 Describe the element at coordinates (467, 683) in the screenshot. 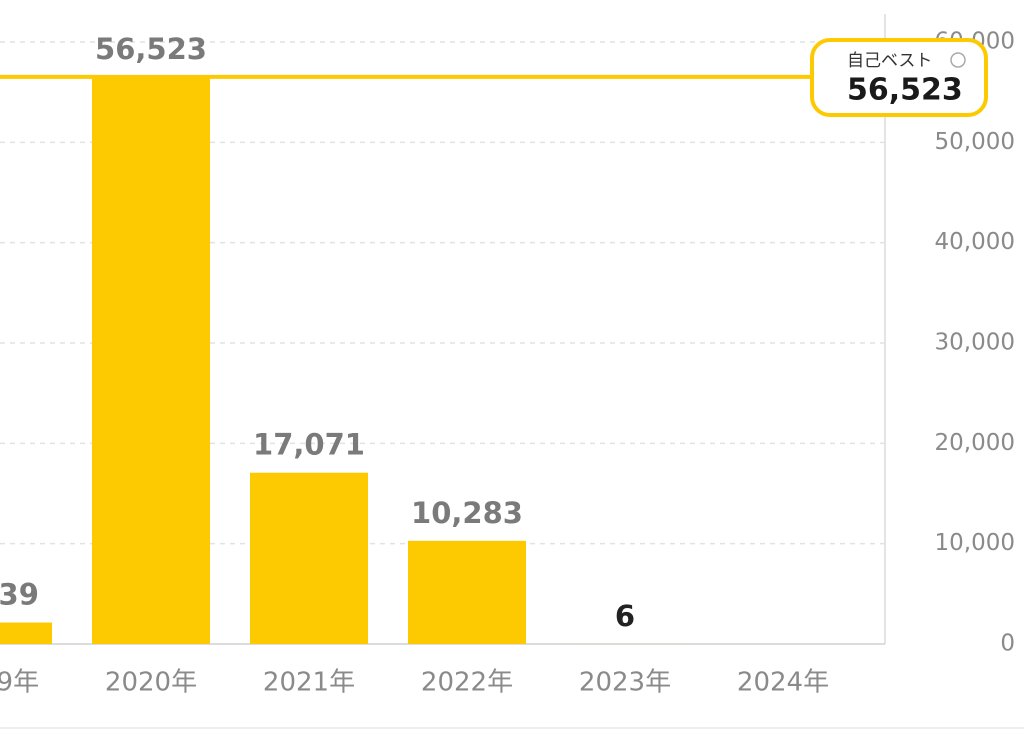

I see `x-tick-label: 2022年` at that location.